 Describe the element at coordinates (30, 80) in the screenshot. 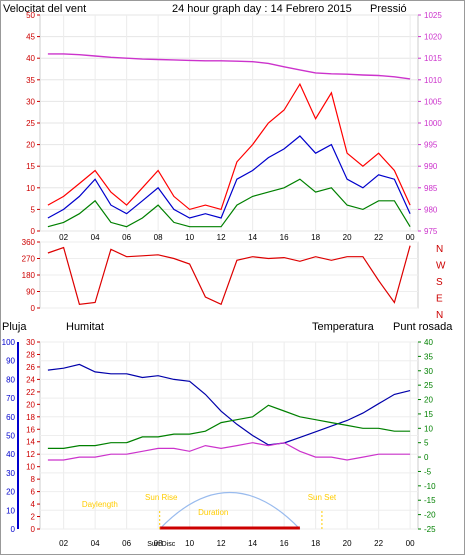

I see `wind-tick-label: 35` at that location.